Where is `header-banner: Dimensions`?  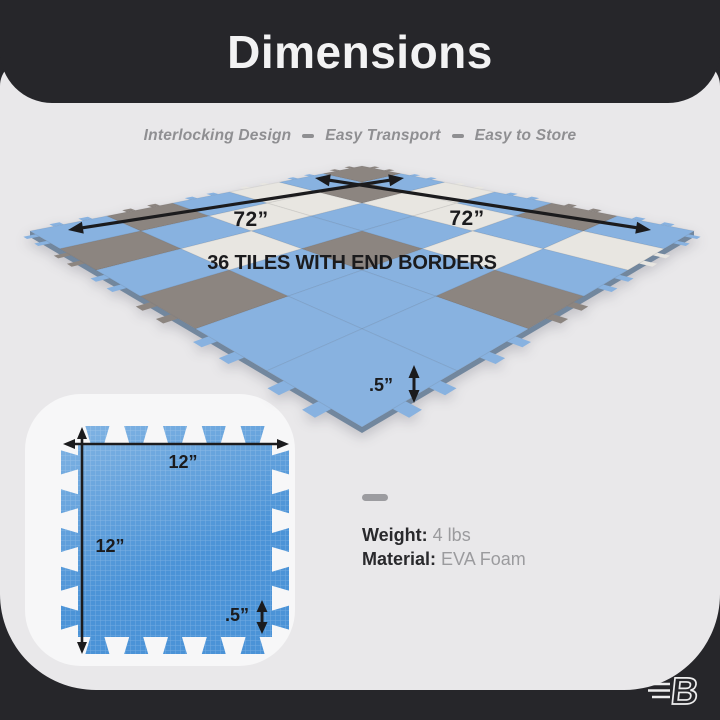
header-banner: Dimensions is located at coordinates (360, 51).